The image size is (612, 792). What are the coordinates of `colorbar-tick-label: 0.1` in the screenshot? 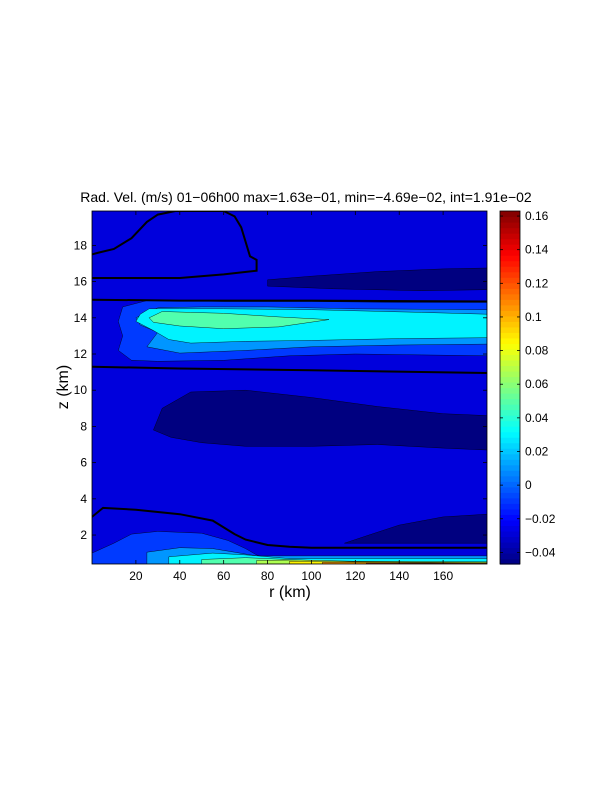 It's located at (533, 317).